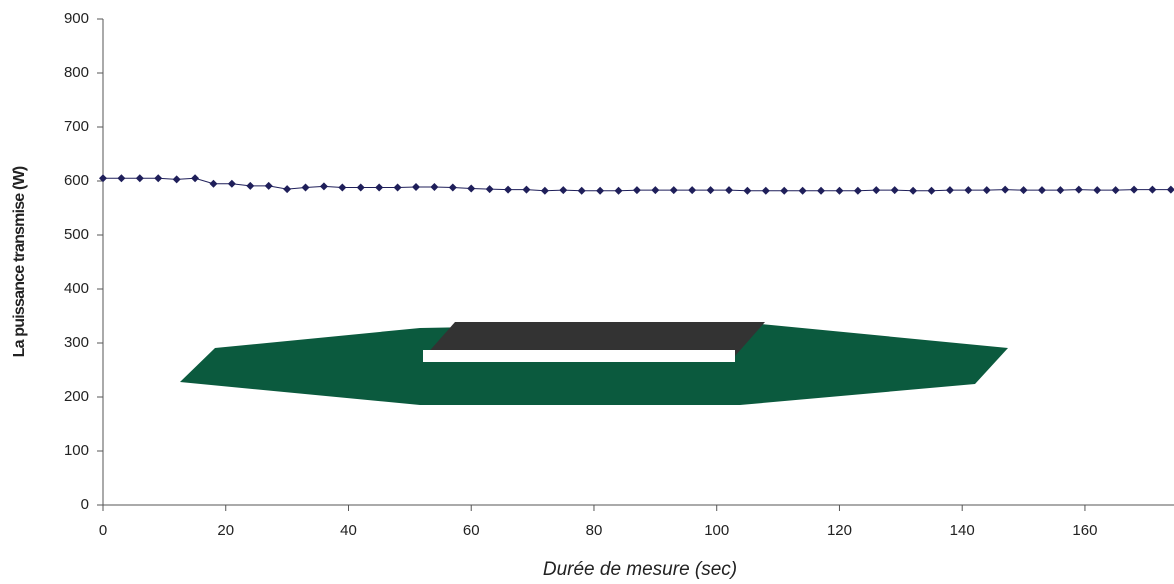 The image size is (1174, 584). I want to click on x-tick-label: 140, so click(962, 530).